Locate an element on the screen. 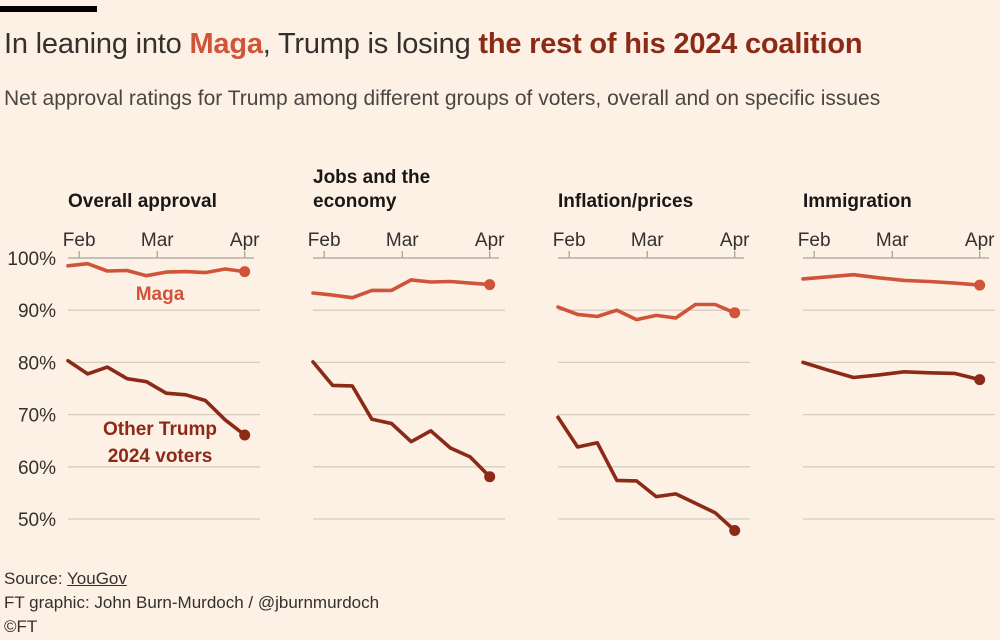  panel-1-maga-end-point is located at coordinates (245, 272).